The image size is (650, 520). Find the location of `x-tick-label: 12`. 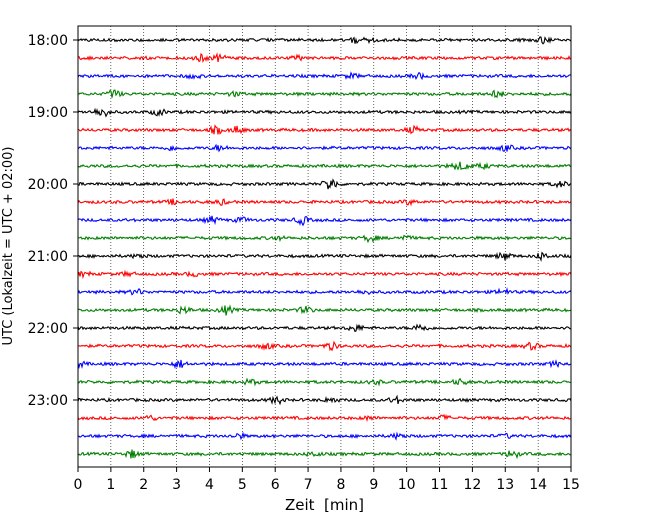

x-tick-label: 12 is located at coordinates (472, 485).